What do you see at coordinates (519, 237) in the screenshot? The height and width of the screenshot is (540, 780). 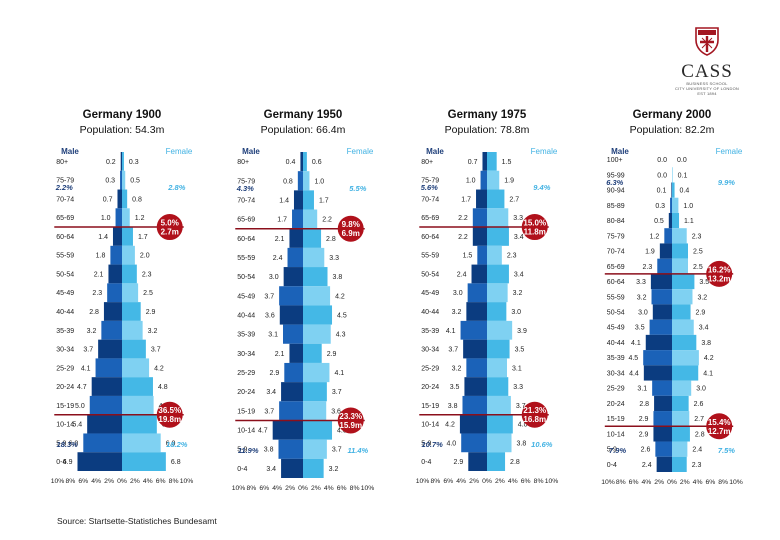 I see `female-value: 3.4` at bounding box center [519, 237].